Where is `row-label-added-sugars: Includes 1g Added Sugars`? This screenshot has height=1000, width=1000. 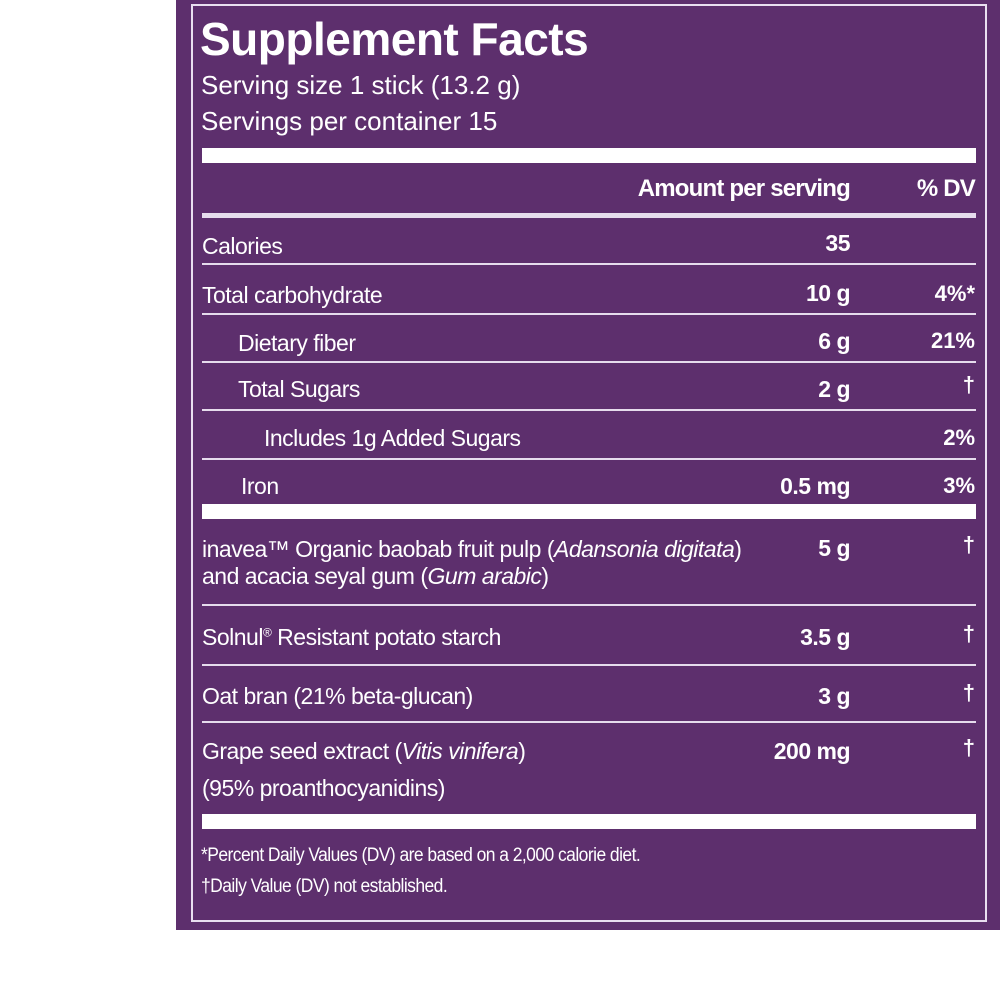 row-label-added-sugars: Includes 1g Added Sugars is located at coordinates (392, 438).